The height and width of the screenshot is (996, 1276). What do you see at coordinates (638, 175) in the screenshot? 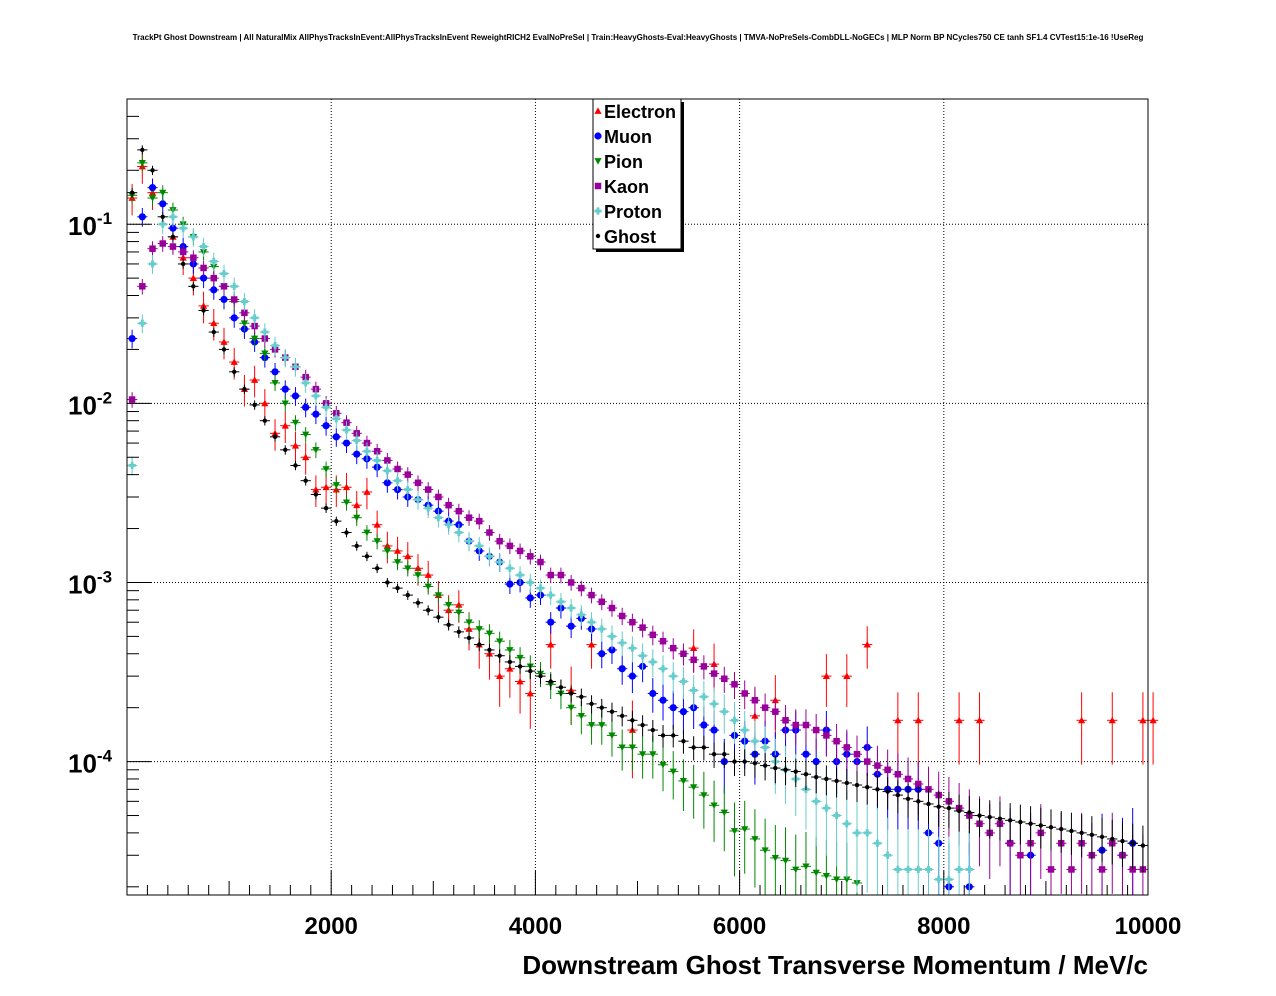
I see `legend: Electron Muon Pion Kaon Proton Ghost` at bounding box center [638, 175].